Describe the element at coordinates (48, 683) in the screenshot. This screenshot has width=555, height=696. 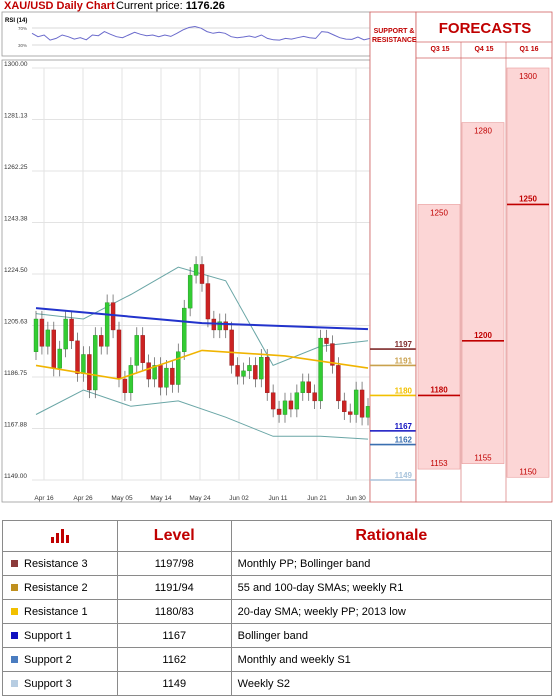
I see `level-name: Support 3` at that location.